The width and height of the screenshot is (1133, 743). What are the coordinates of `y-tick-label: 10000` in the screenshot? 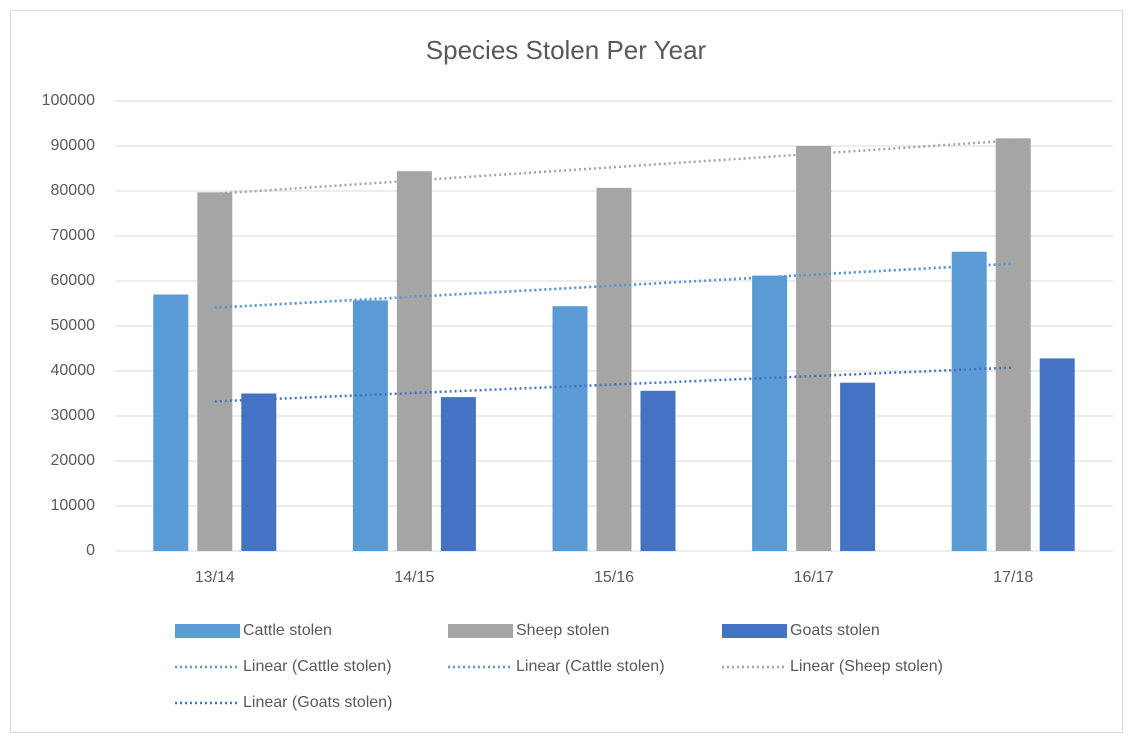 It's located at (73, 505).